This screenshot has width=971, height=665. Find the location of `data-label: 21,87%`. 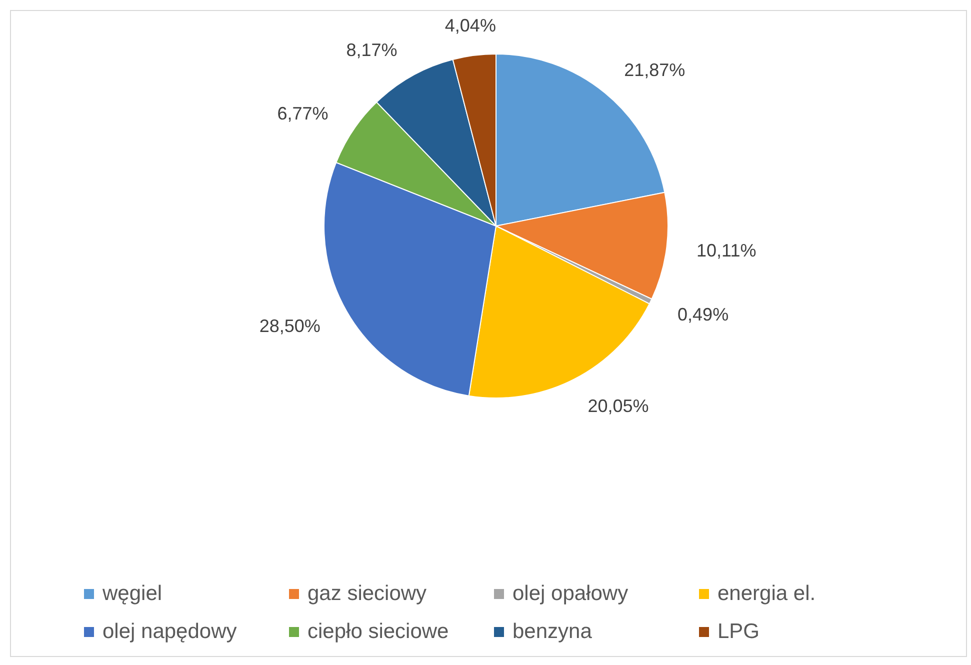

data-label: 21,87% is located at coordinates (655, 70).